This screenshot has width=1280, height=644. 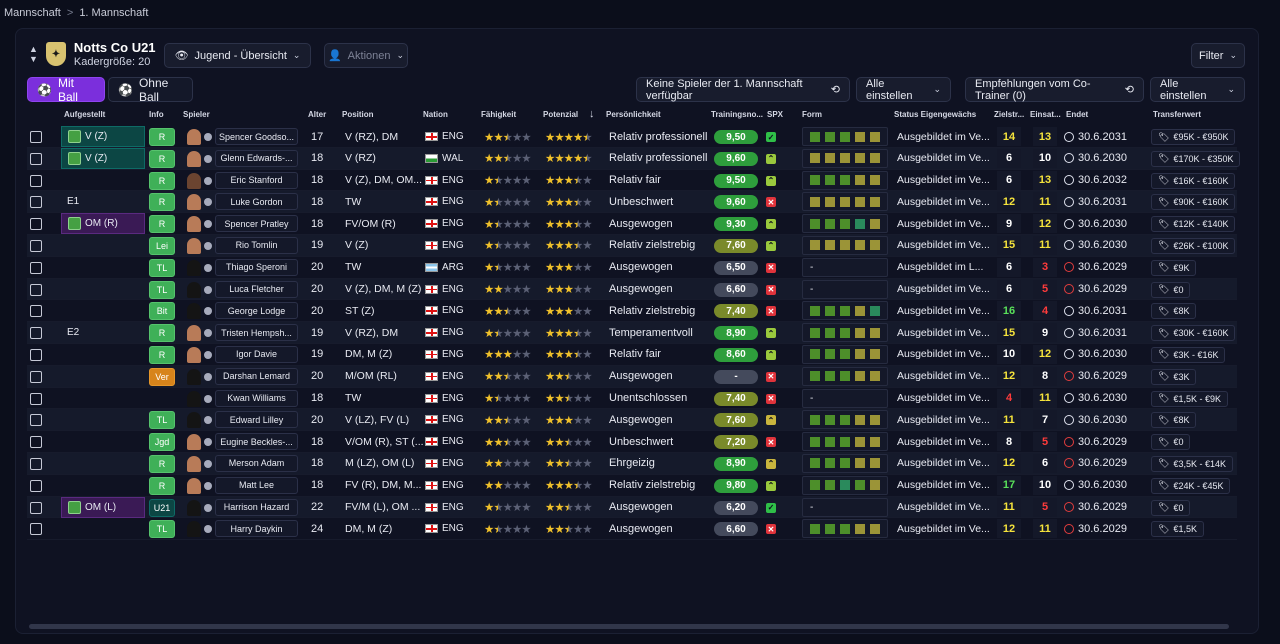 I want to click on lineup-slot: OM (L), so click(x=103, y=507).